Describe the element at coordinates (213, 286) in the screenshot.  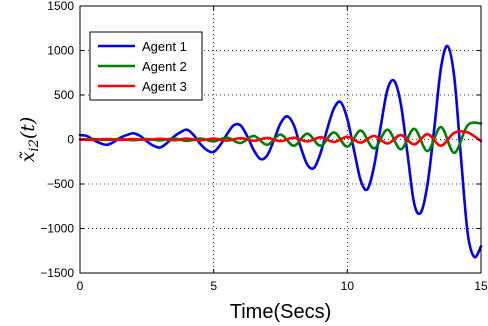
I see `x-tick-label: 5` at that location.